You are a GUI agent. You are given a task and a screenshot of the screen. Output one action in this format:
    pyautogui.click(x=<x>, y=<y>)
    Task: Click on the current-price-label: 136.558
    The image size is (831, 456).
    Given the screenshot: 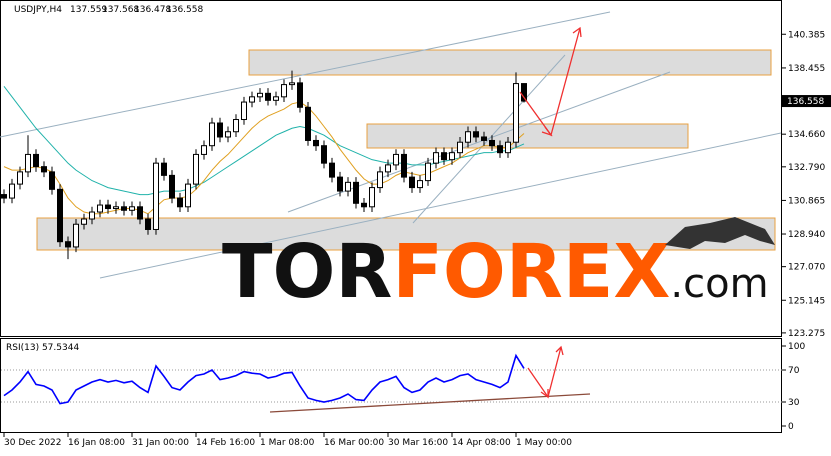 What is the action you would take?
    pyautogui.click(x=805, y=102)
    